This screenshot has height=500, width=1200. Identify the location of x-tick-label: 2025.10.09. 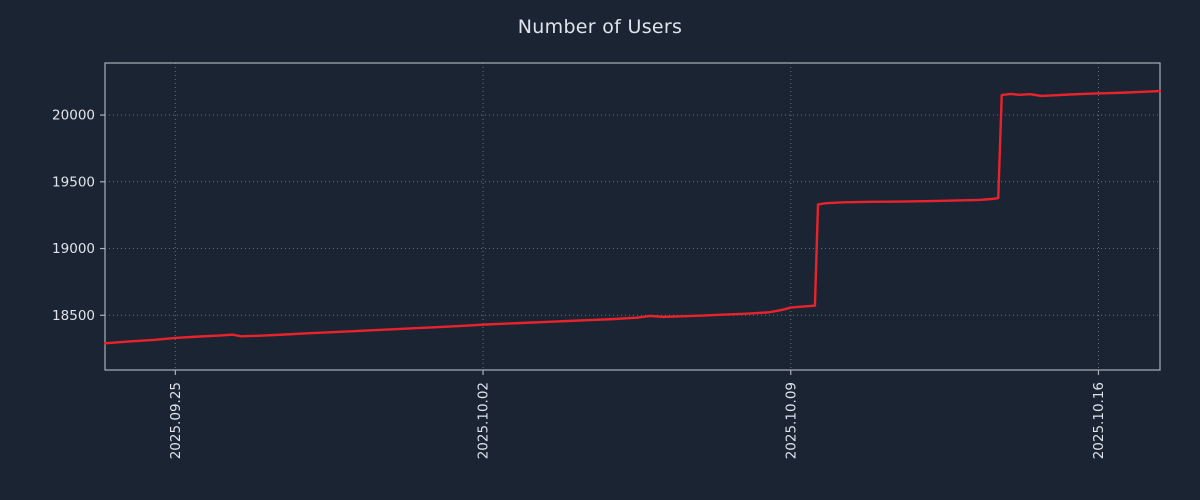
(791, 420).